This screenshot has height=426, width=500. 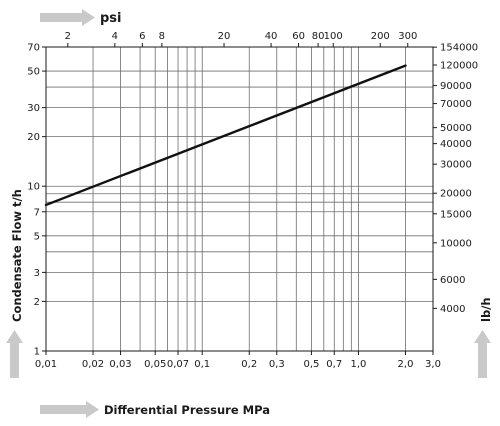 I want to click on psi-tick-label: 100, so click(x=333, y=36).